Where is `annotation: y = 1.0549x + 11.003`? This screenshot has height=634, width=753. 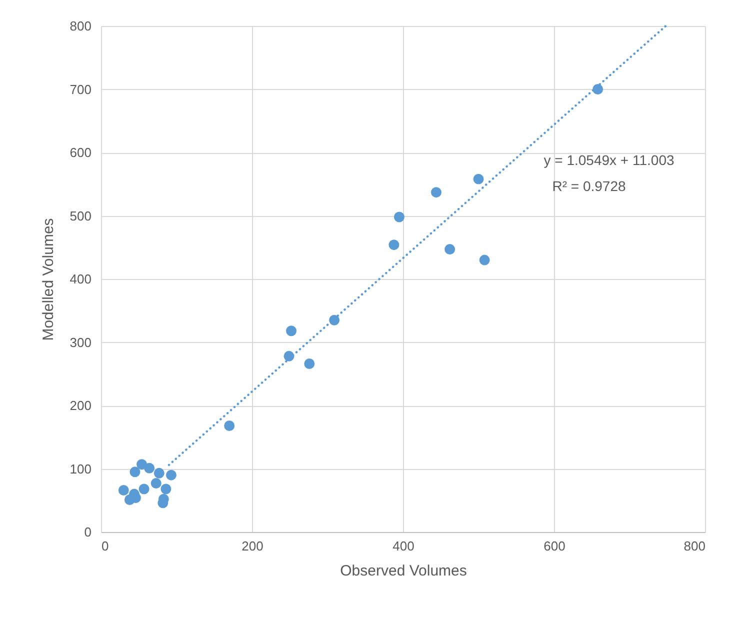 annotation: y = 1.0549x + 11.003 is located at coordinates (609, 160).